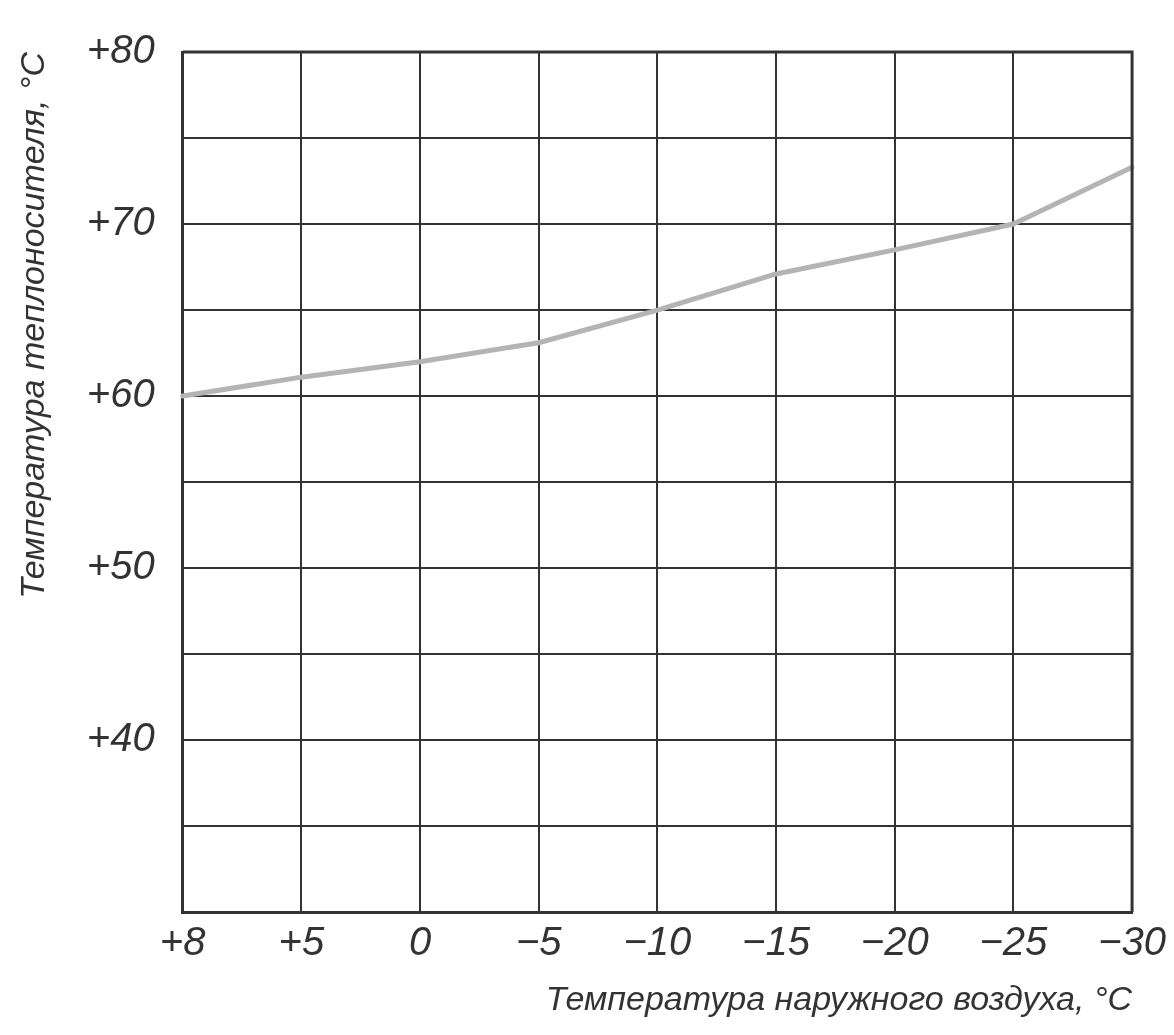 This screenshot has width=1174, height=1035. Describe the element at coordinates (120, 393) in the screenshot. I see `y-tick-label: +60` at that location.